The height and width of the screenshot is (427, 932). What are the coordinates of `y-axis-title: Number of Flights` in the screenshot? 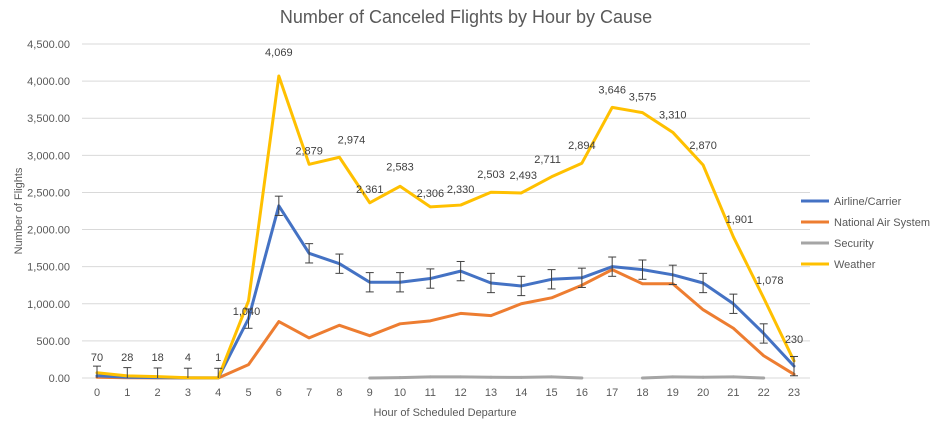 It's located at (19, 210).